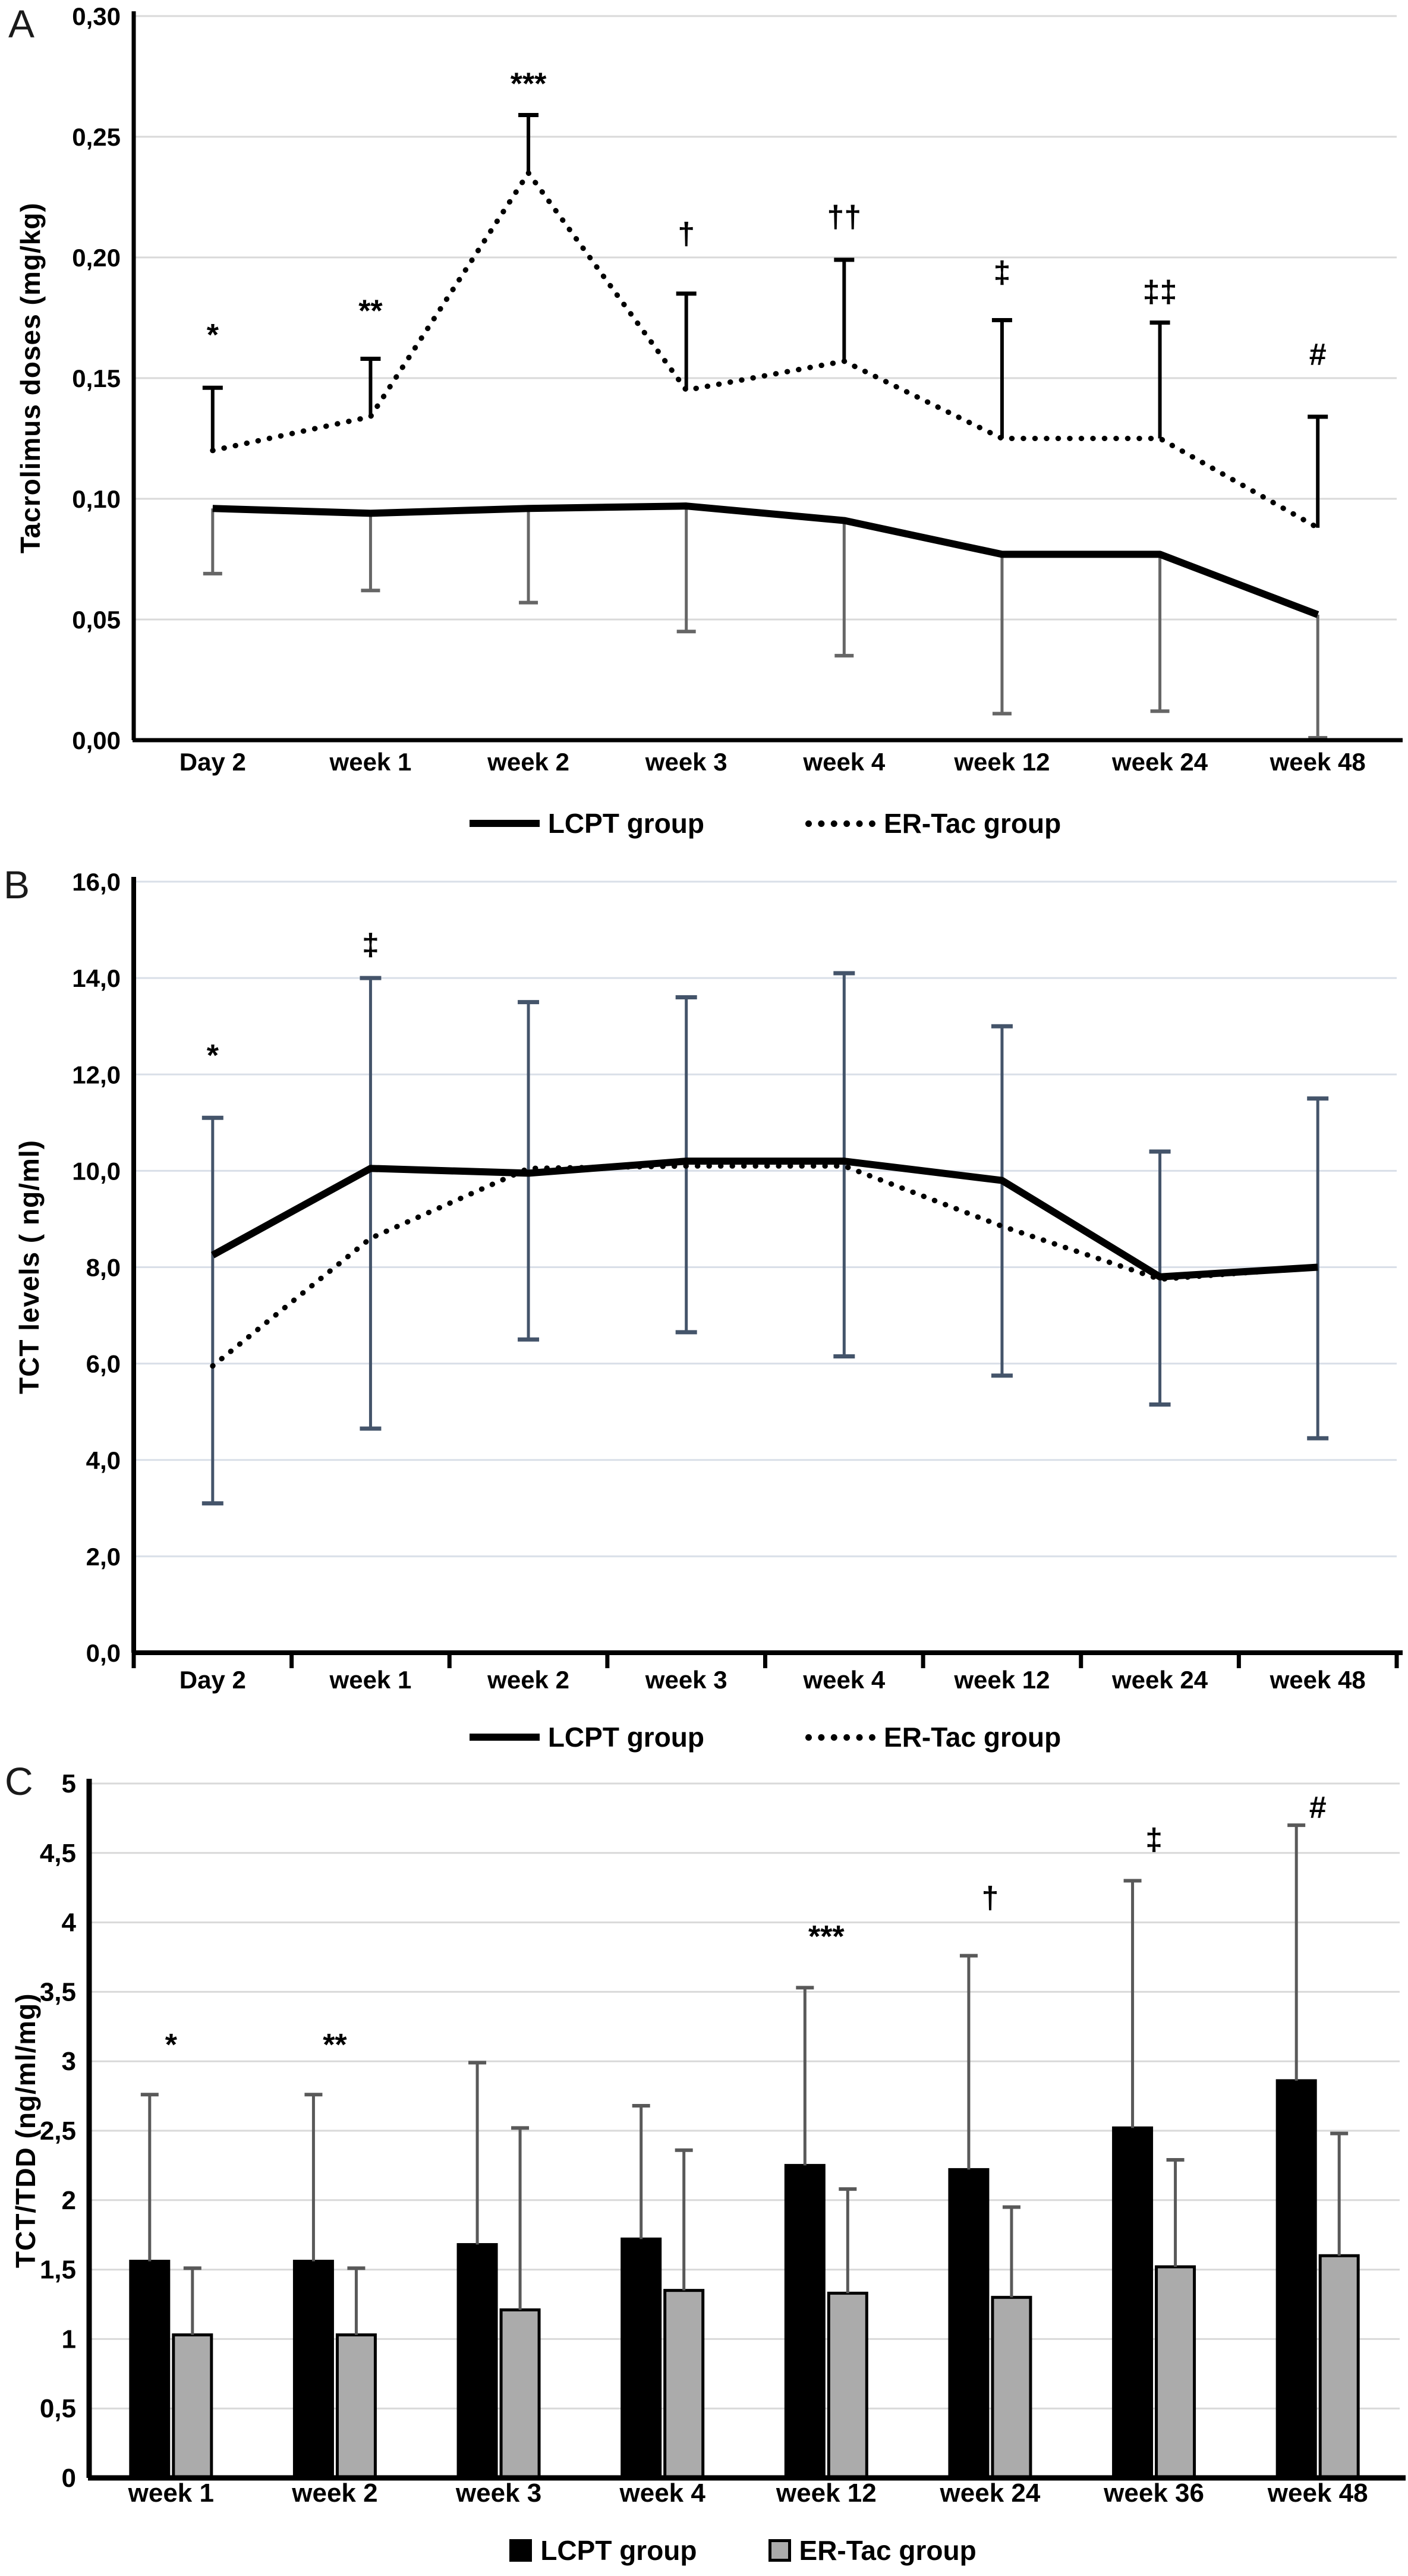 This screenshot has height=2576, width=1408. Describe the element at coordinates (104, 1460) in the screenshot. I see `y-tick-label: 4,0` at that location.